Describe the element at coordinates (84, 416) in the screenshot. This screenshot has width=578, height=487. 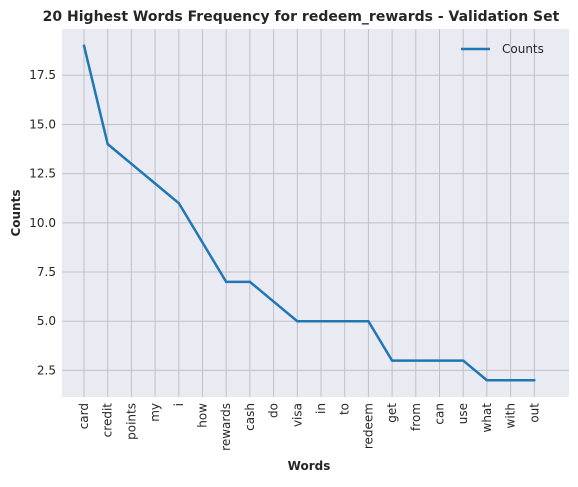
I see `x-tick-label: card` at that location.